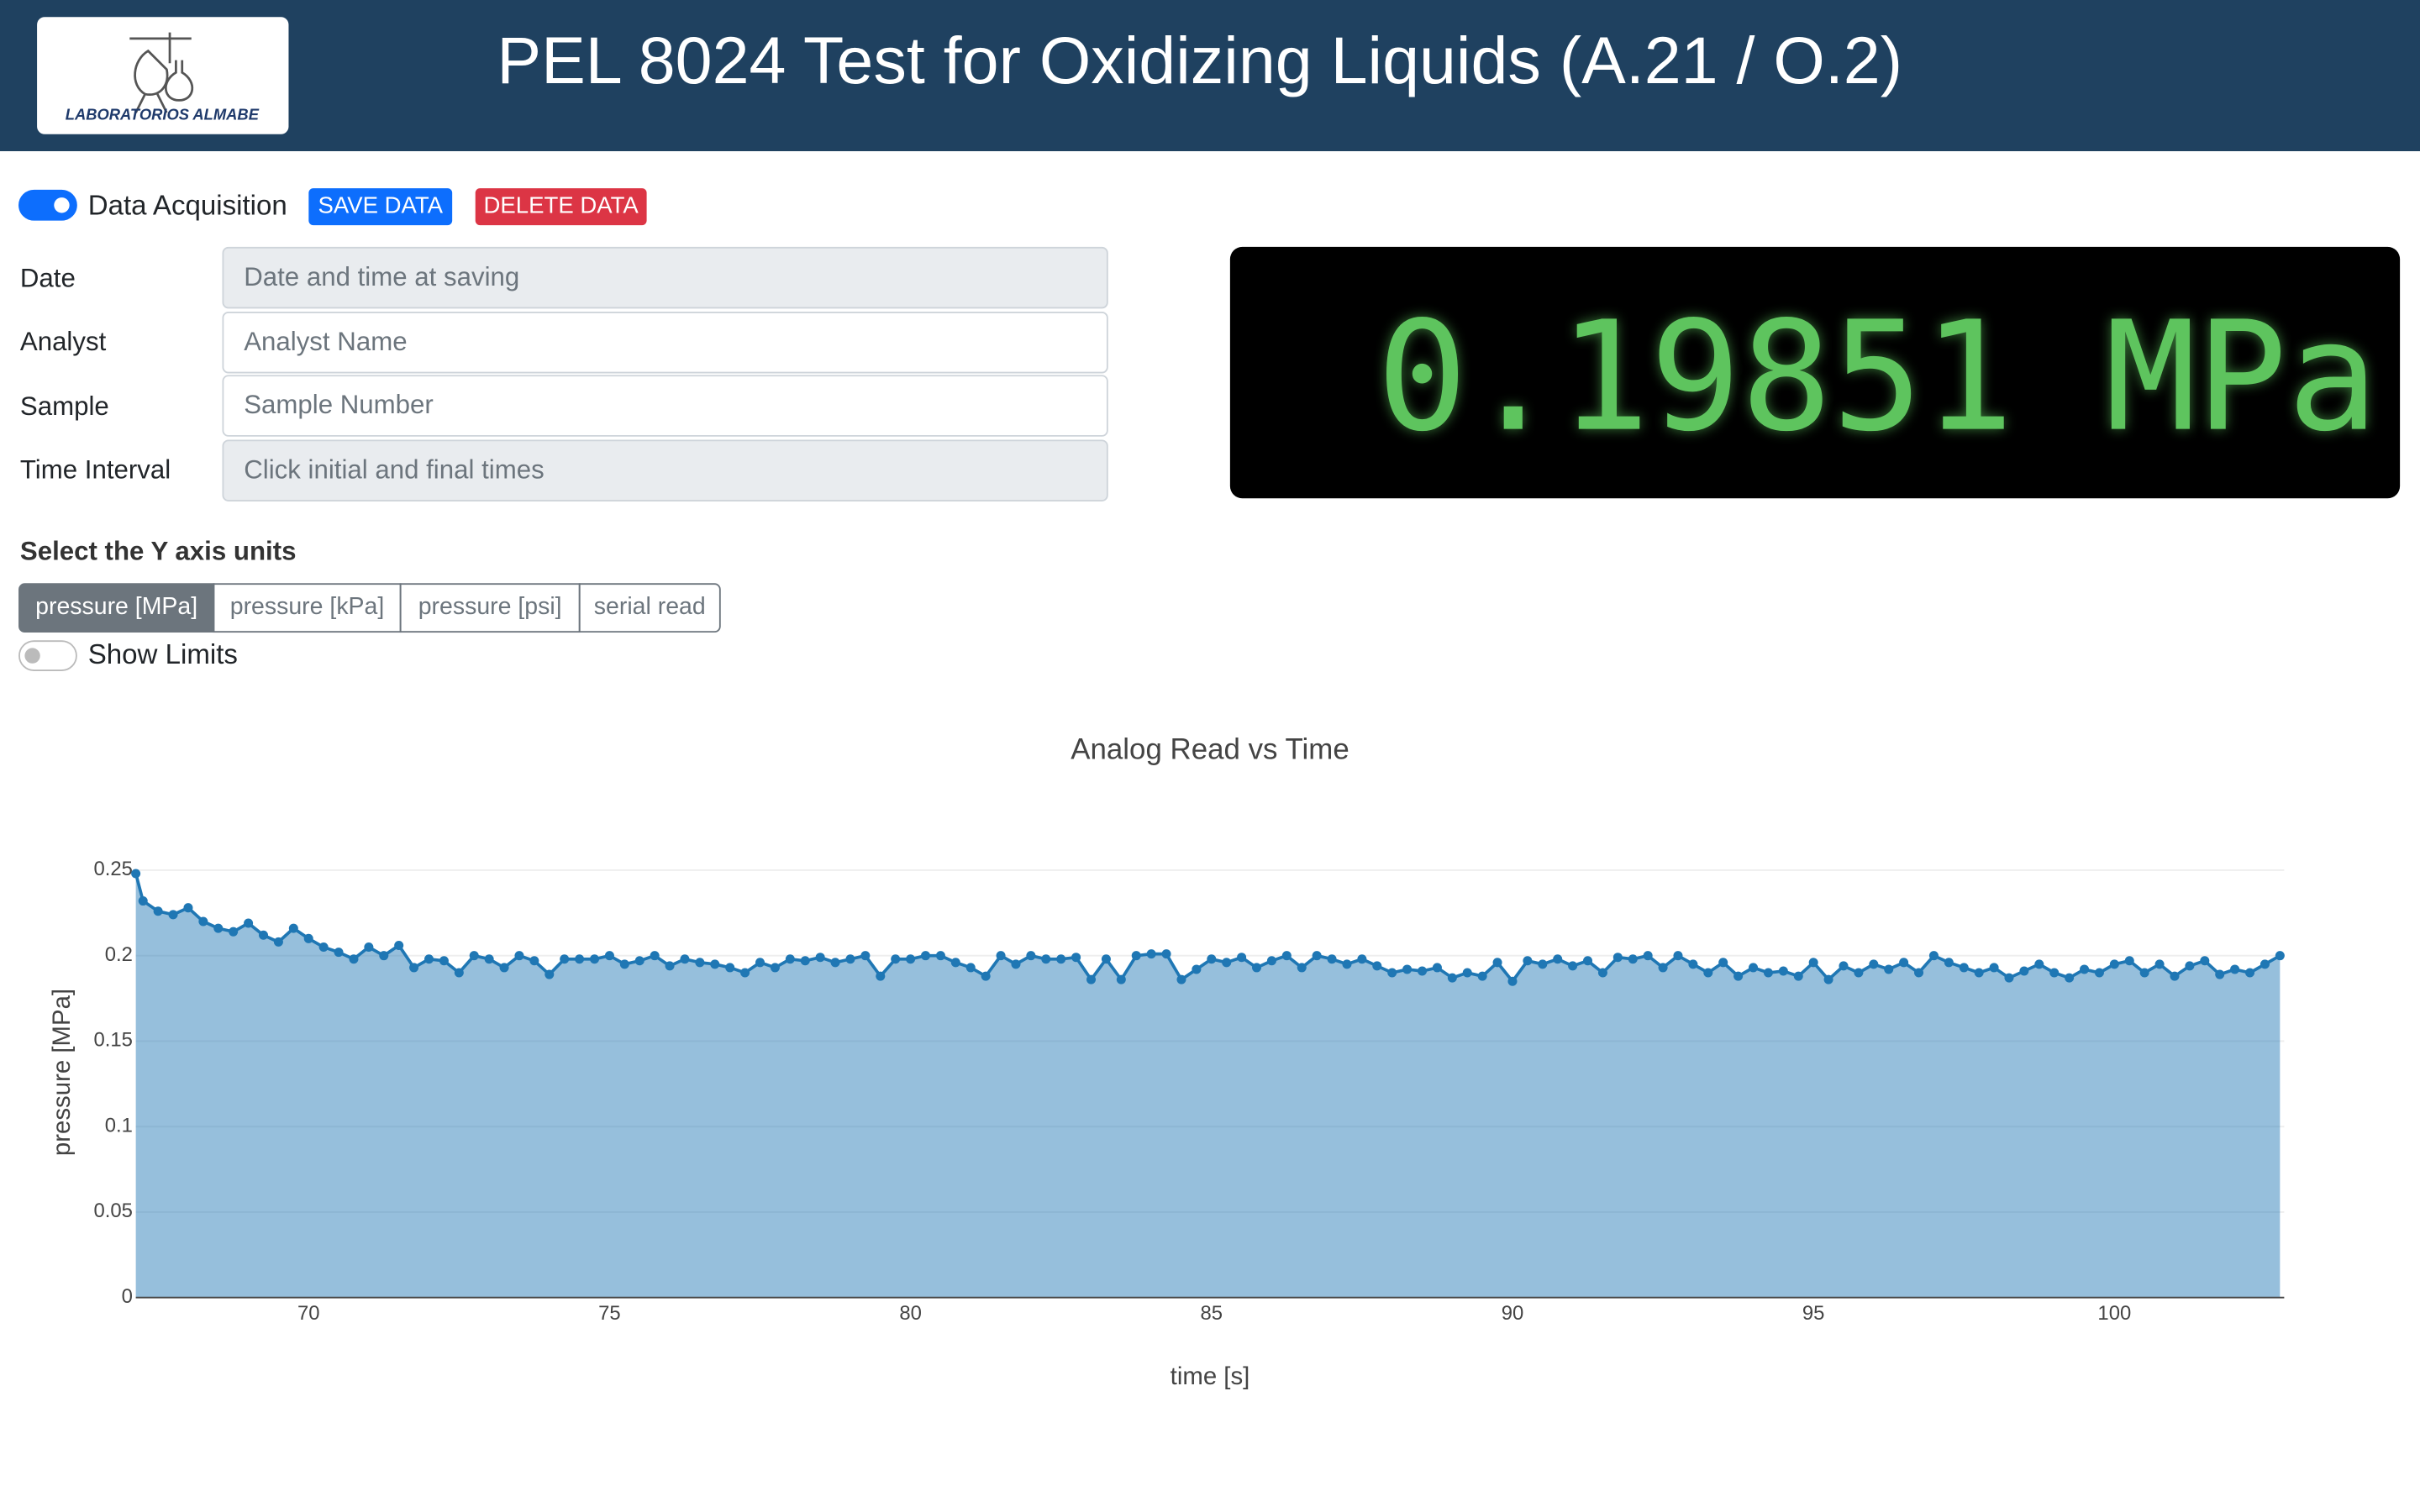 The width and height of the screenshot is (2420, 1512). I want to click on logo-text: LABORATORIOS ALMABE, so click(163, 114).